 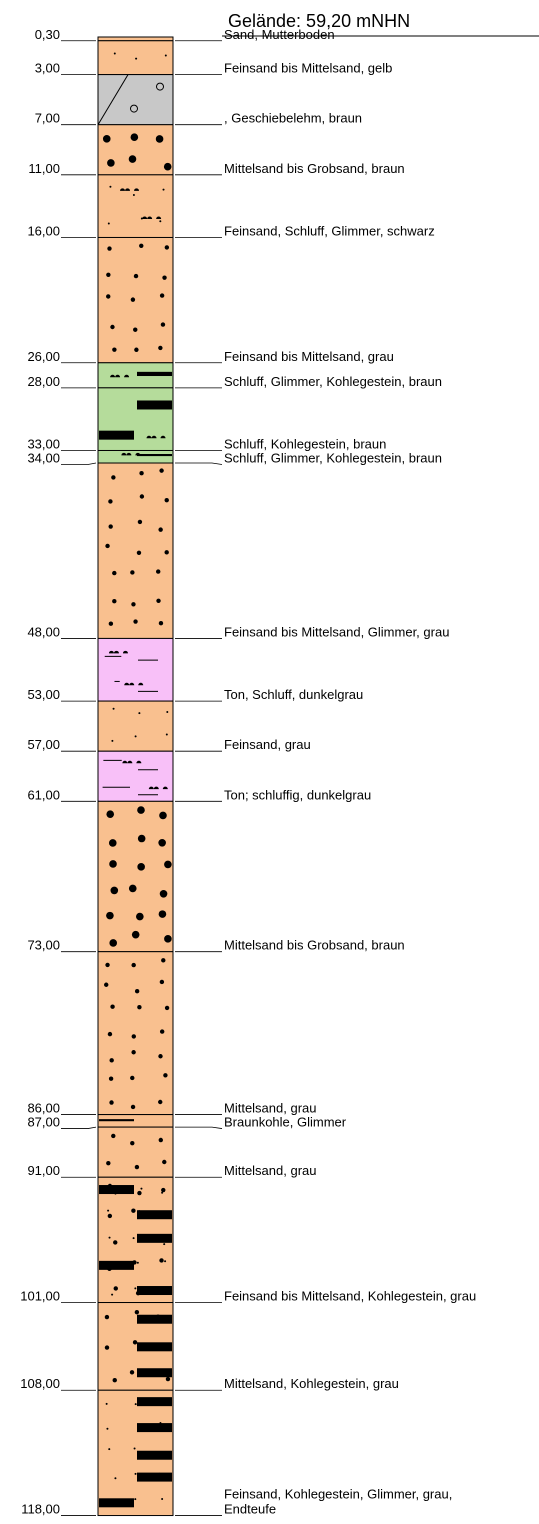 What do you see at coordinates (43, 794) in the screenshot?
I see `depth-label: 61,00` at bounding box center [43, 794].